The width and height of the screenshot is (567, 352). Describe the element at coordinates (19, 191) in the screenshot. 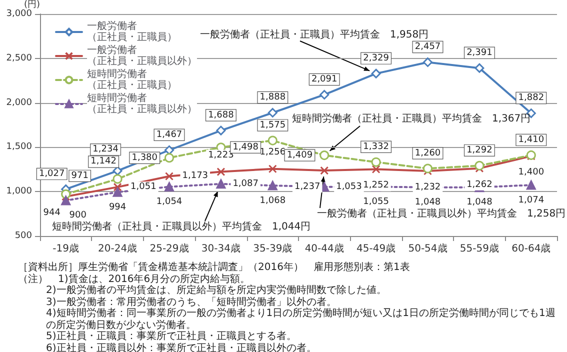

I see `y-tick-label: 1,000` at that location.